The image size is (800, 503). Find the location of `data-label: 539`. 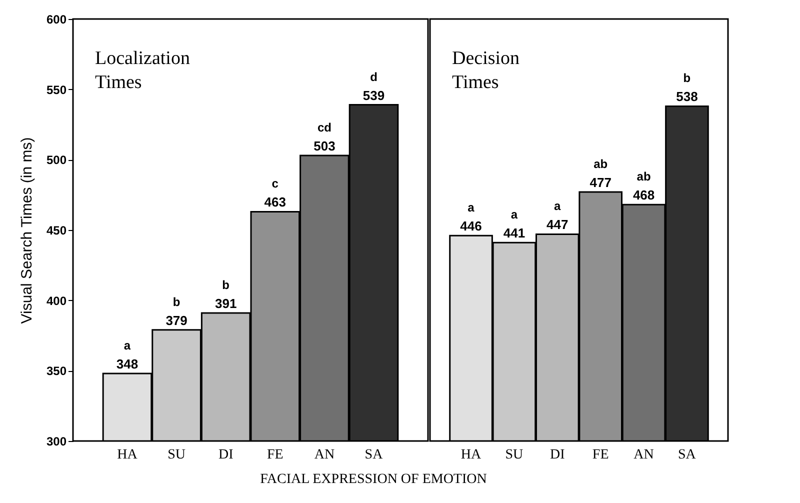

data-label: 539 is located at coordinates (373, 95).